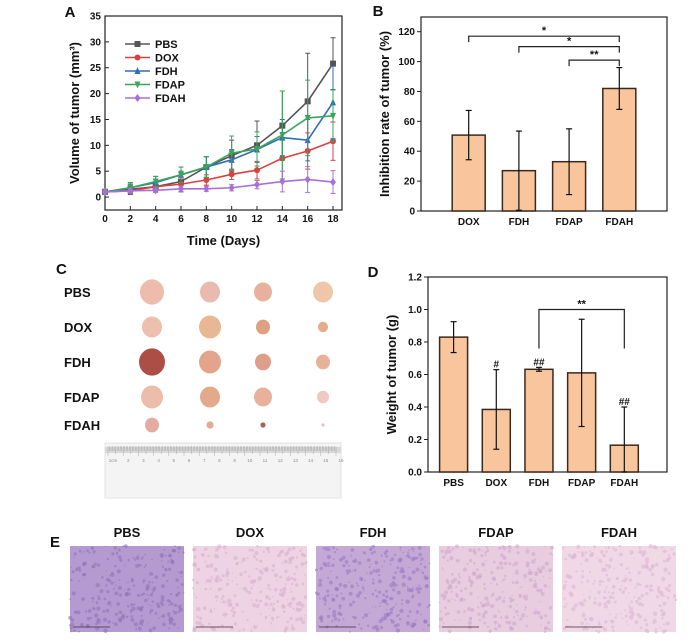 The width and height of the screenshot is (700, 643). What do you see at coordinates (98, 172) in the screenshot?
I see `y-tick-label-a: 5` at bounding box center [98, 172].